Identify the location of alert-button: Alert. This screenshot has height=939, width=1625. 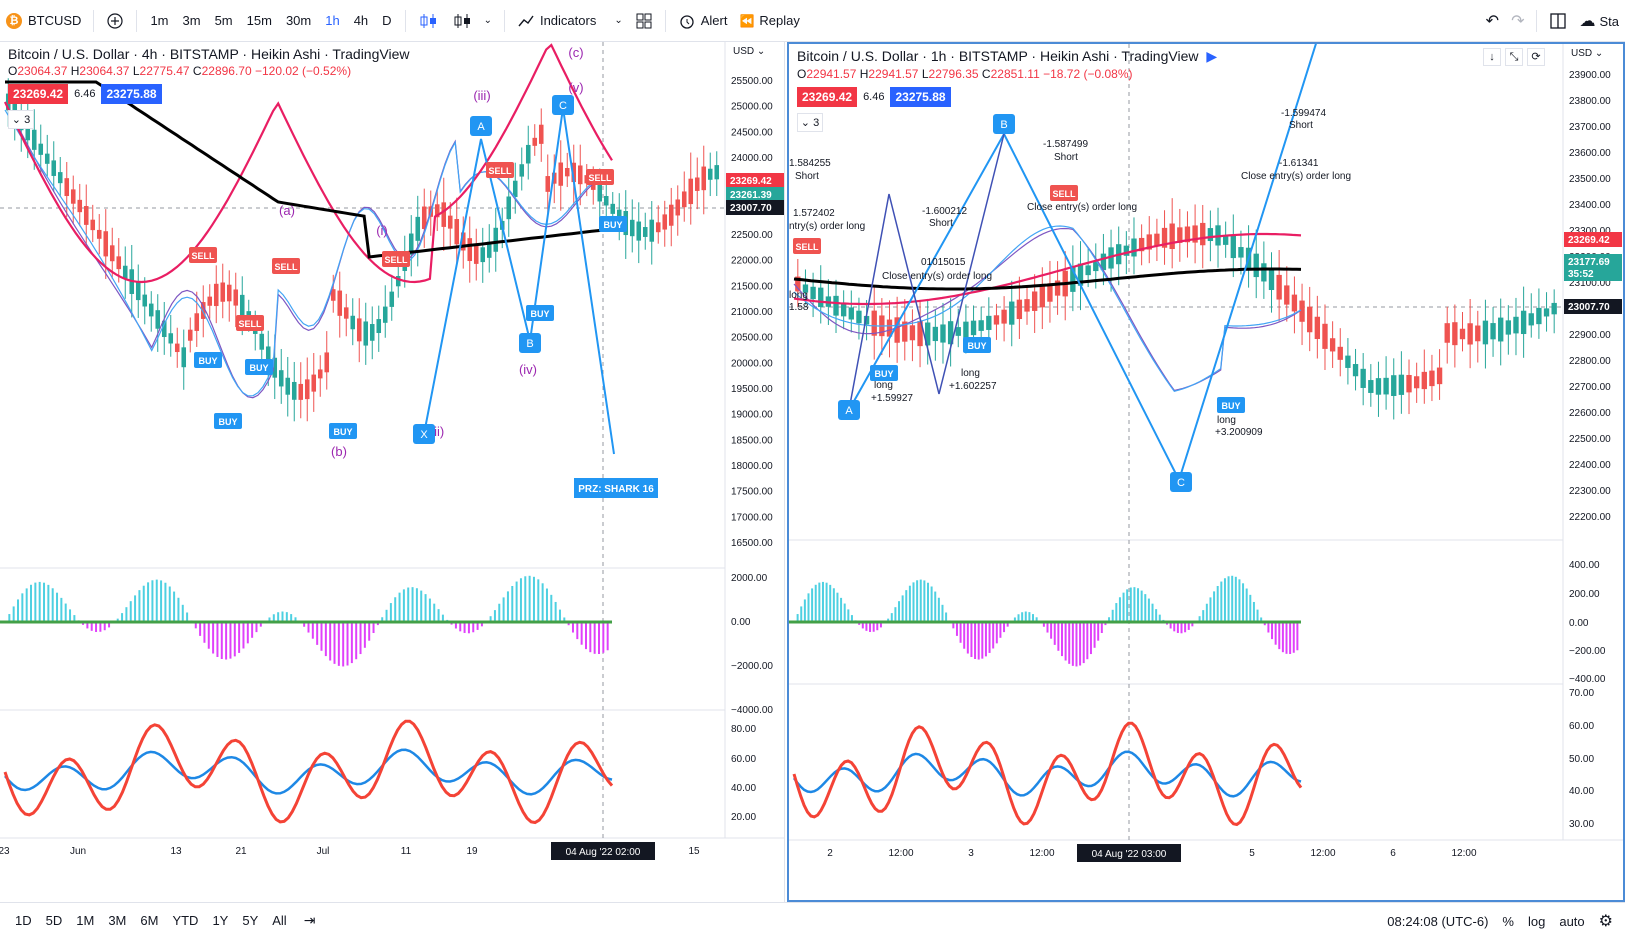
(703, 21).